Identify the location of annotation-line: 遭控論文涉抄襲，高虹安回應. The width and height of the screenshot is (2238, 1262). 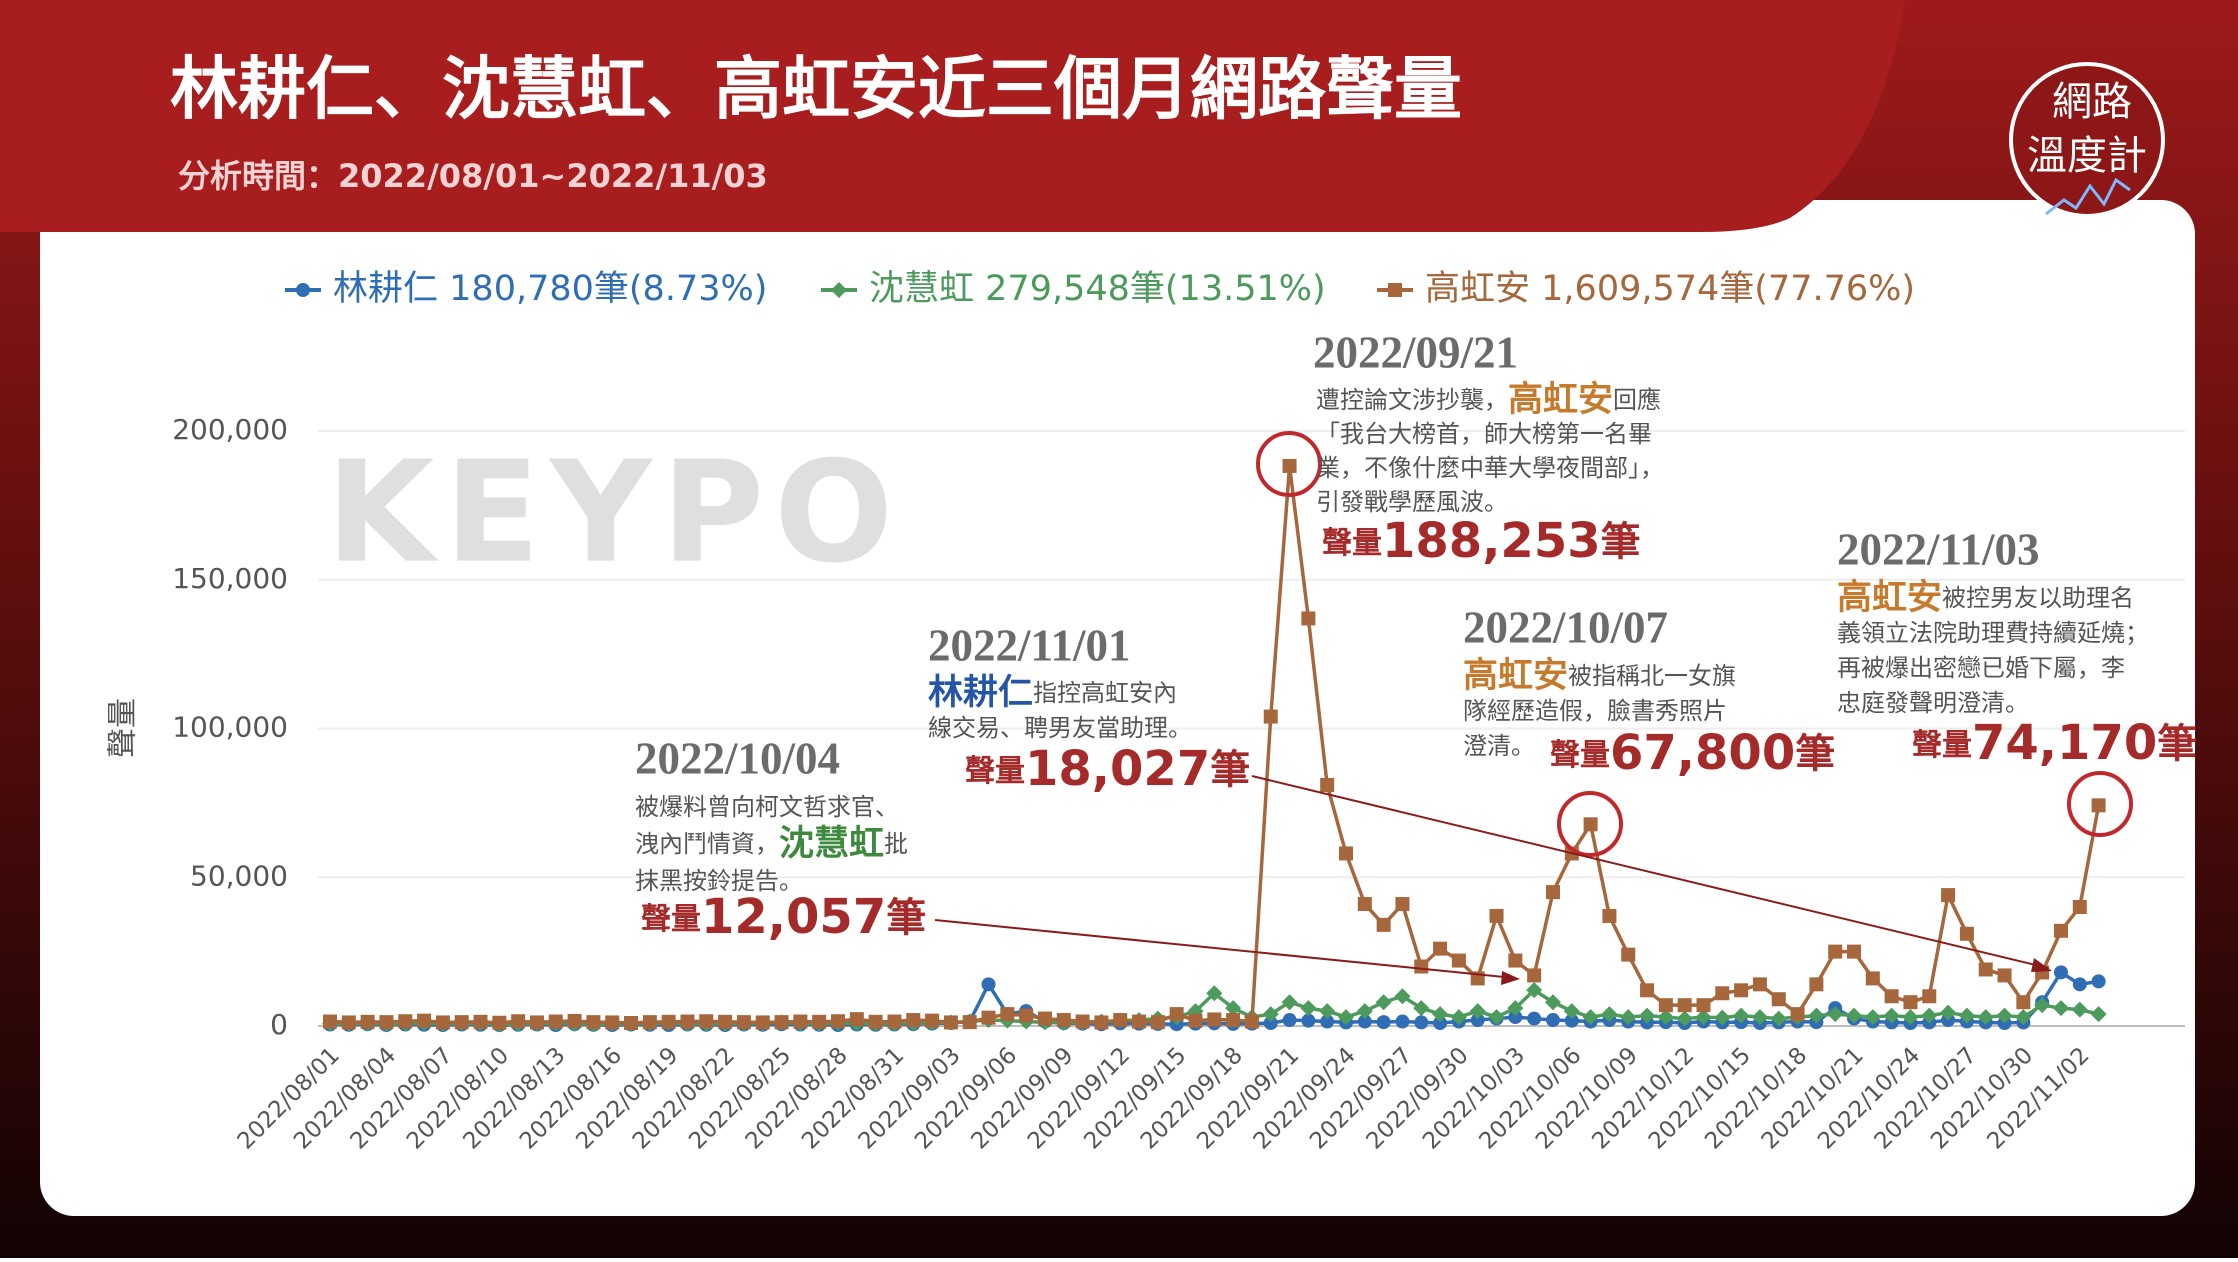
(1488, 400).